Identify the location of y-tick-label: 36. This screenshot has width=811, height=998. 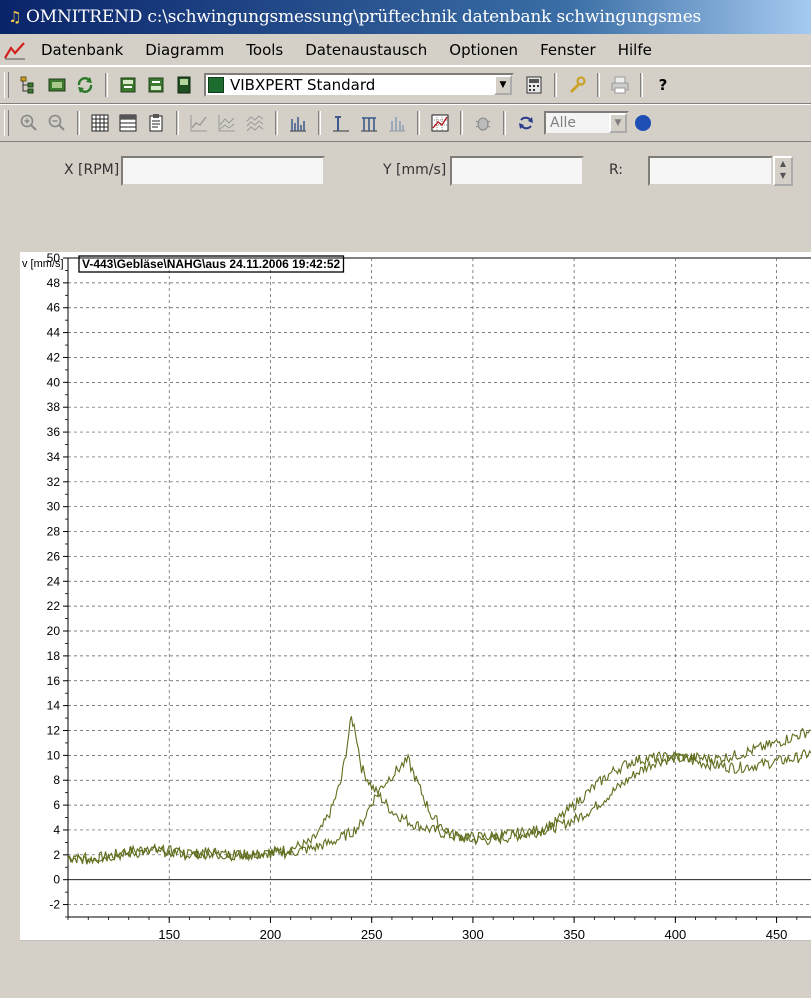
(54, 432).